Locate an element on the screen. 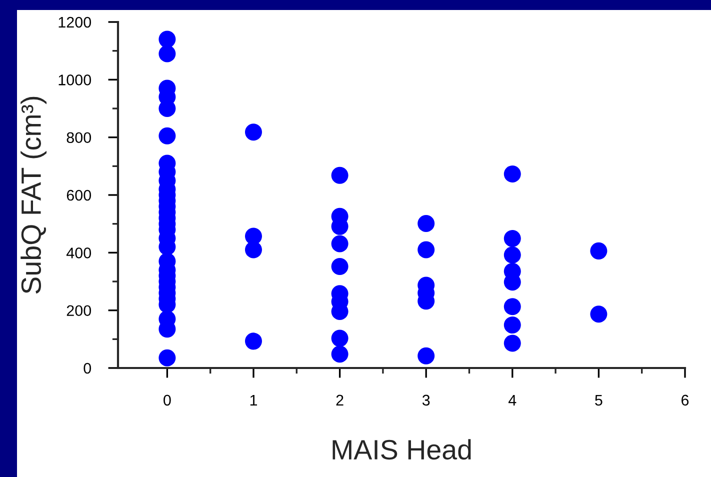 The height and width of the screenshot is (477, 711). x-tick-label: 0 is located at coordinates (167, 400).